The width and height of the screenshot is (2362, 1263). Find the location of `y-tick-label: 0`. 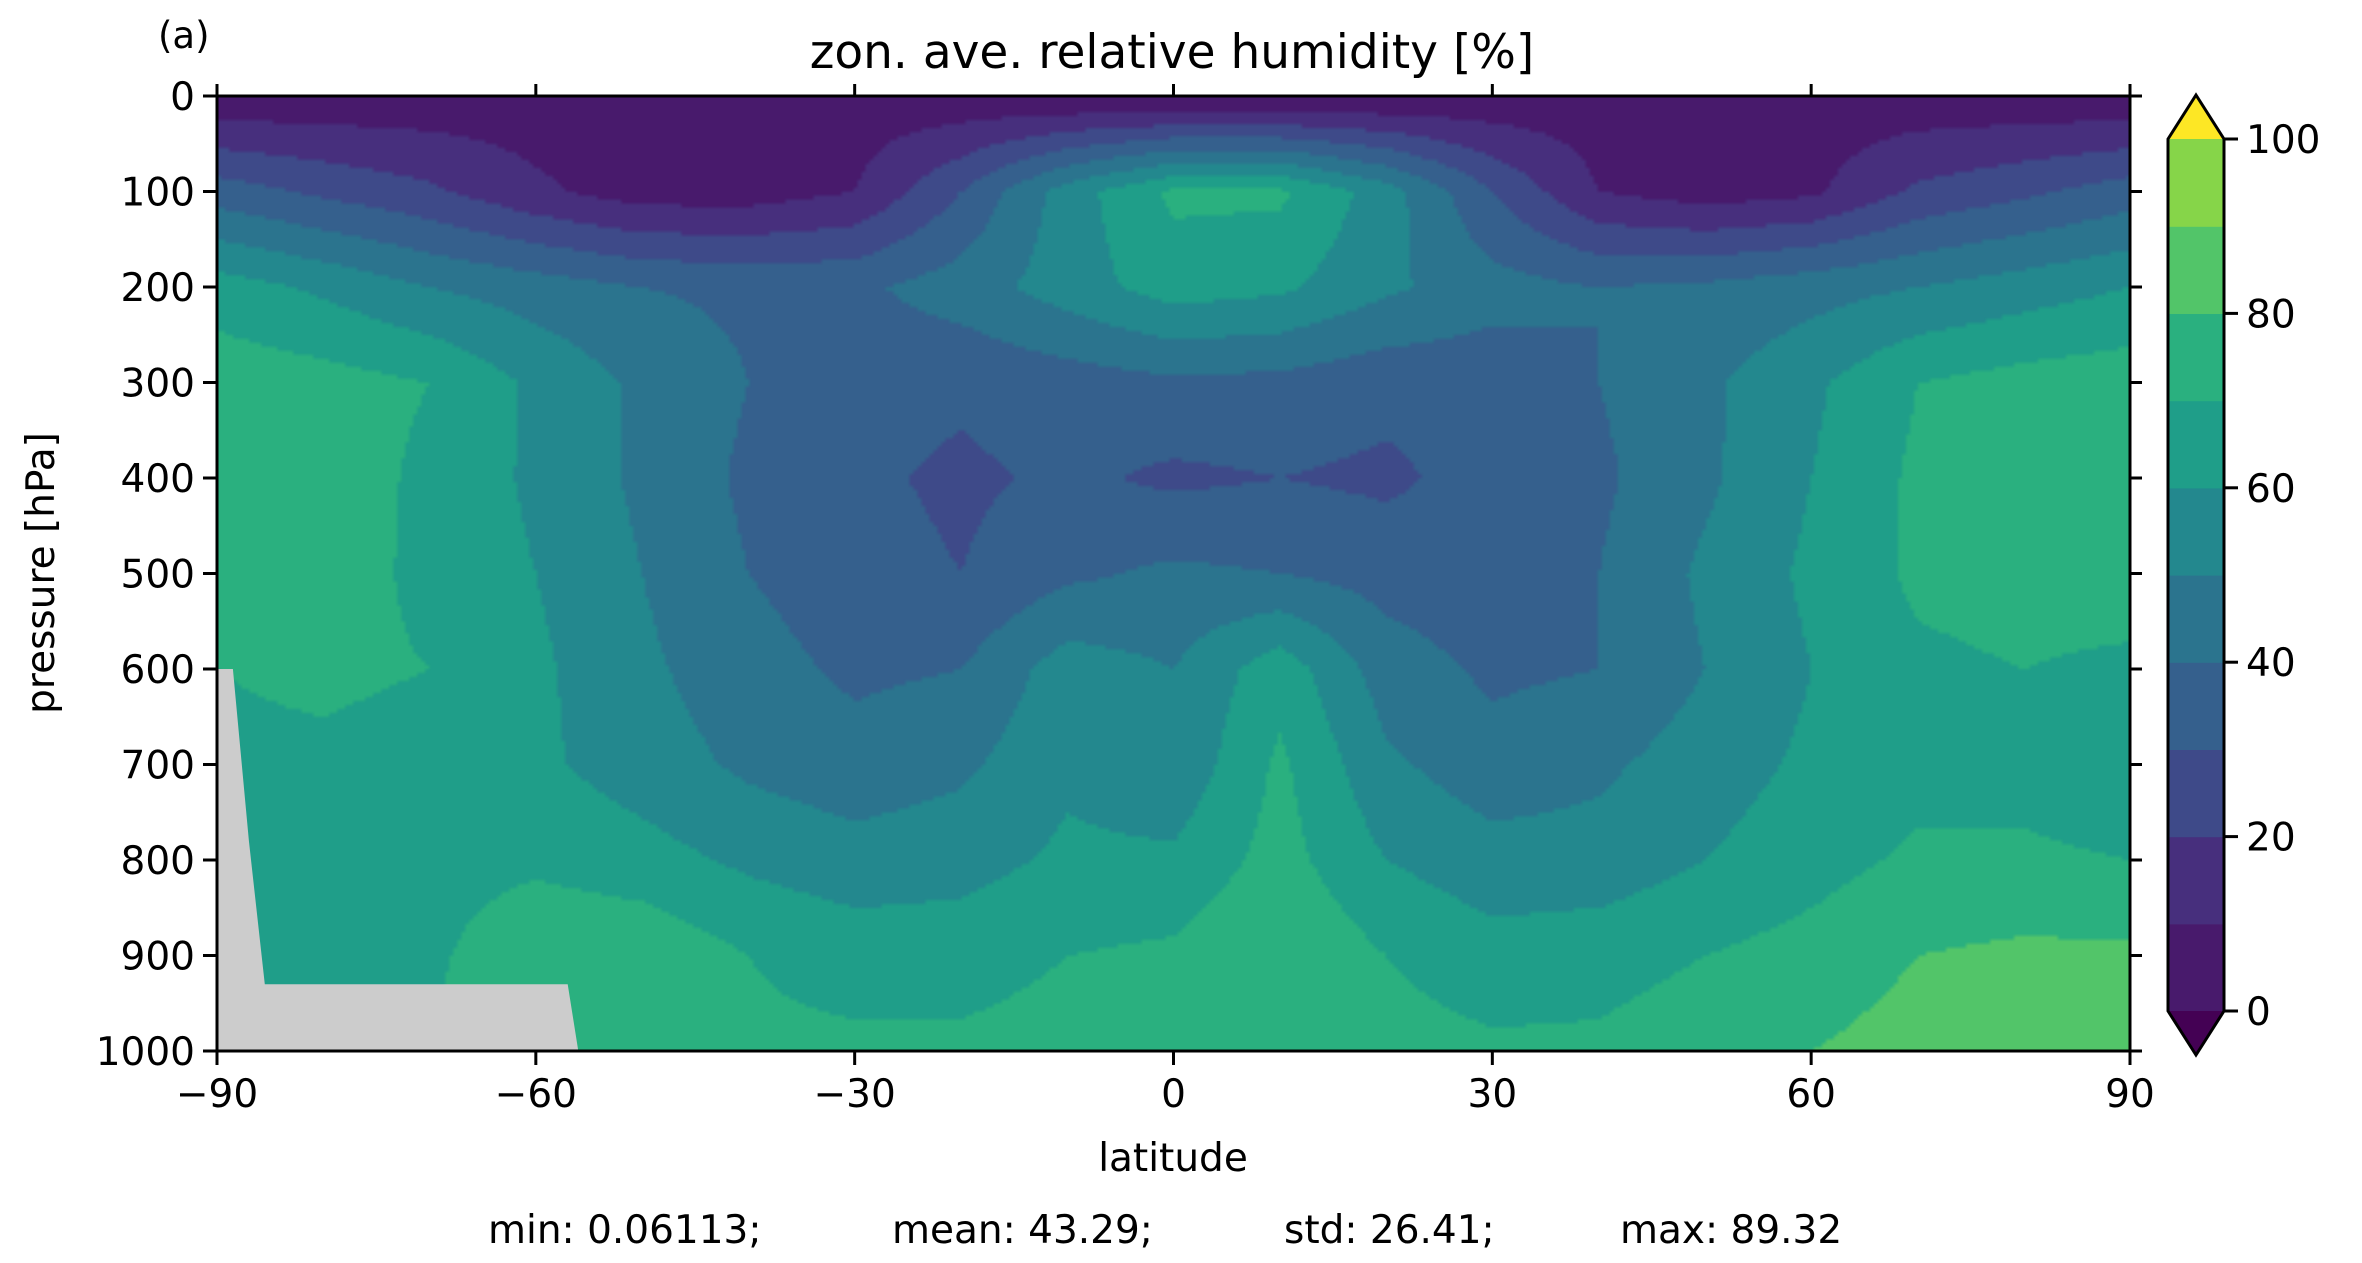

y-tick-label: 0 is located at coordinates (182, 97).